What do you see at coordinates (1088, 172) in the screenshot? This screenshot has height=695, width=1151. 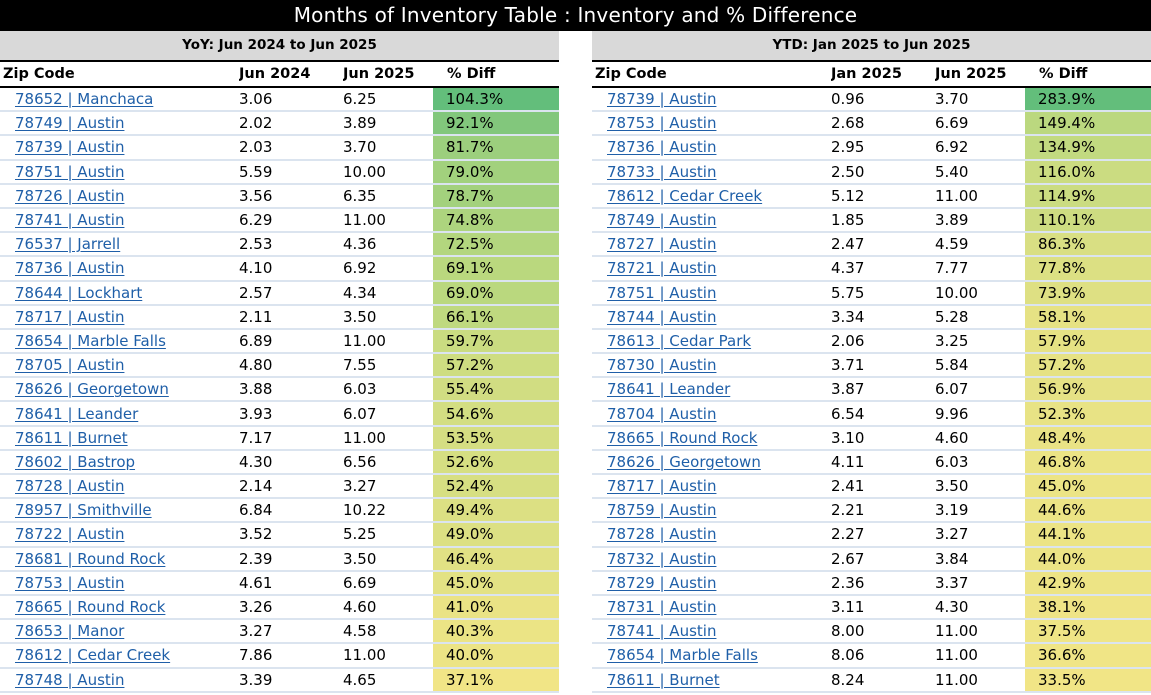 I see `pct-diff-cell: 116.0%` at bounding box center [1088, 172].